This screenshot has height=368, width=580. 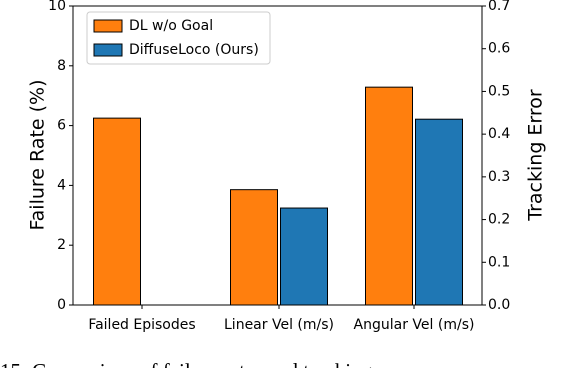 What do you see at coordinates (61, 126) in the screenshot?
I see `y-tick-label: 6` at bounding box center [61, 126].